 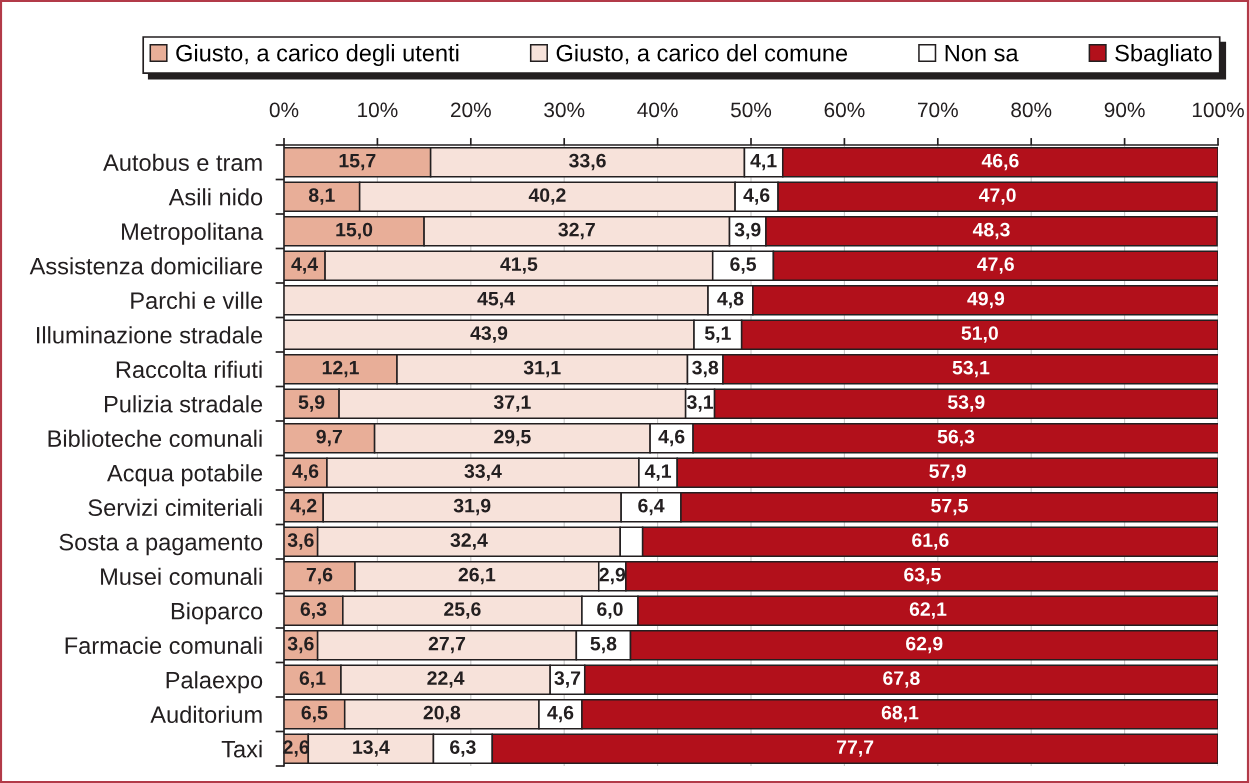 I want to click on y-tick-label: Parchi e ville, so click(x=197, y=300).